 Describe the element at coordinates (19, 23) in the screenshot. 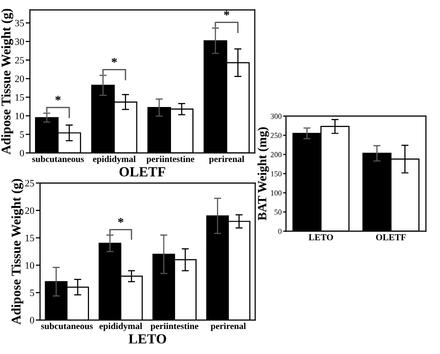

I see `y-tick-label: 35` at that location.